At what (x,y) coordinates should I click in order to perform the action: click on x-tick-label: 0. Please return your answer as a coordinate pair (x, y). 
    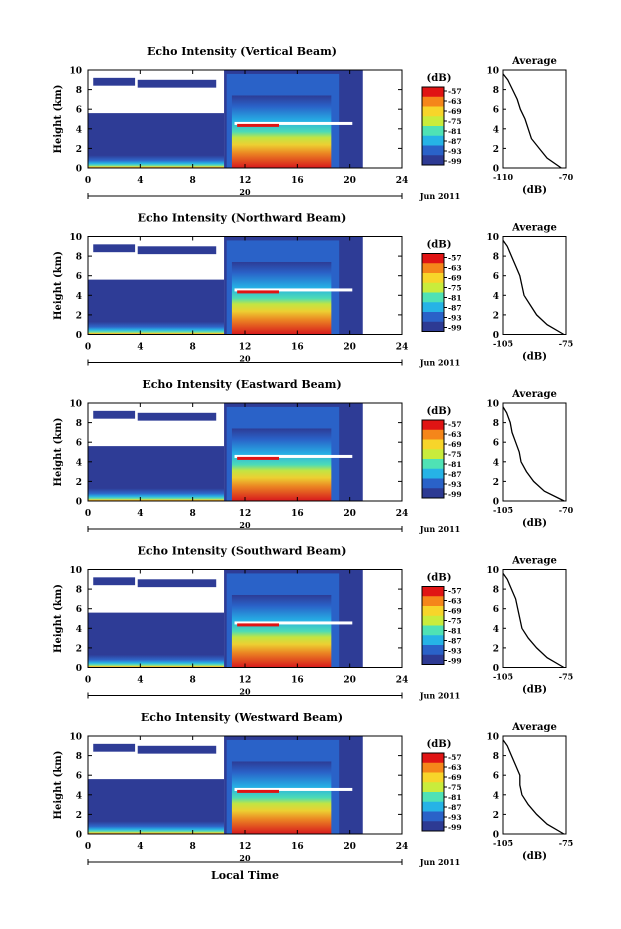
    Looking at the image, I should click on (88, 348).